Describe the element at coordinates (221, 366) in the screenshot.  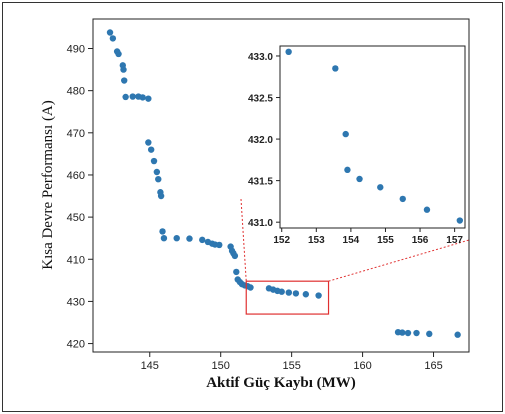
I see `x-tick-label: 150` at that location.